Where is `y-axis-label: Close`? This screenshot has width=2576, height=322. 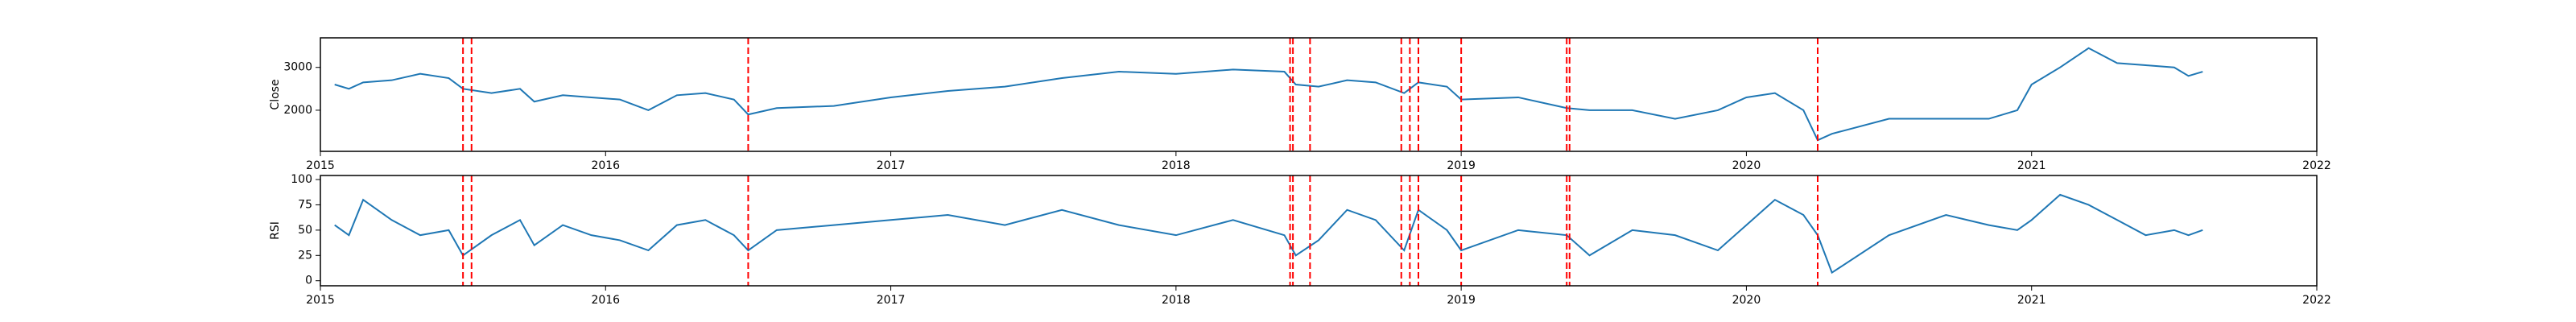 y-axis-label: Close is located at coordinates (275, 94).